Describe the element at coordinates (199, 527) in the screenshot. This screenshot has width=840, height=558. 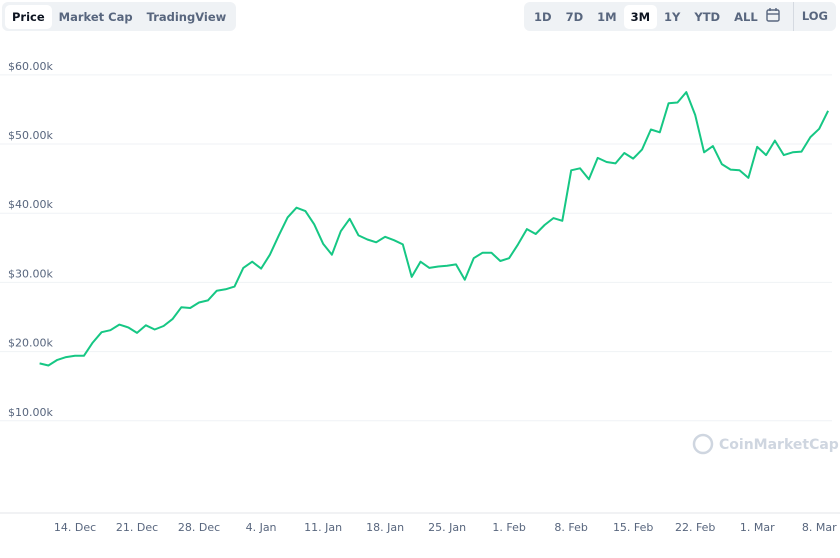
I see `x-tick-label: 28. Dec` at that location.